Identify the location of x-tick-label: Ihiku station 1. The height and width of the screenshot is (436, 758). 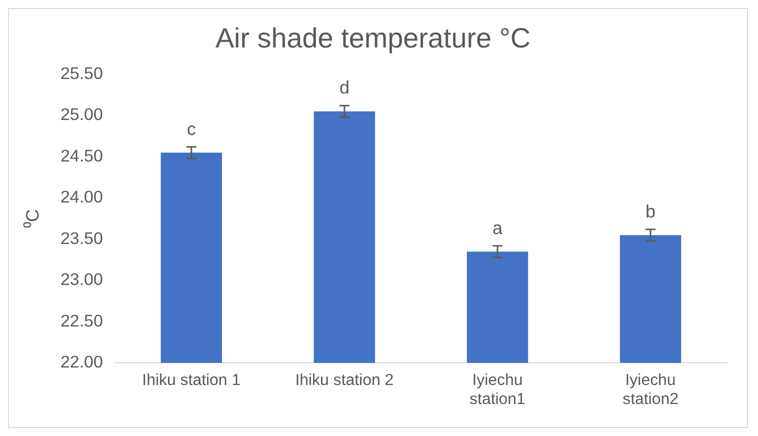
(191, 380).